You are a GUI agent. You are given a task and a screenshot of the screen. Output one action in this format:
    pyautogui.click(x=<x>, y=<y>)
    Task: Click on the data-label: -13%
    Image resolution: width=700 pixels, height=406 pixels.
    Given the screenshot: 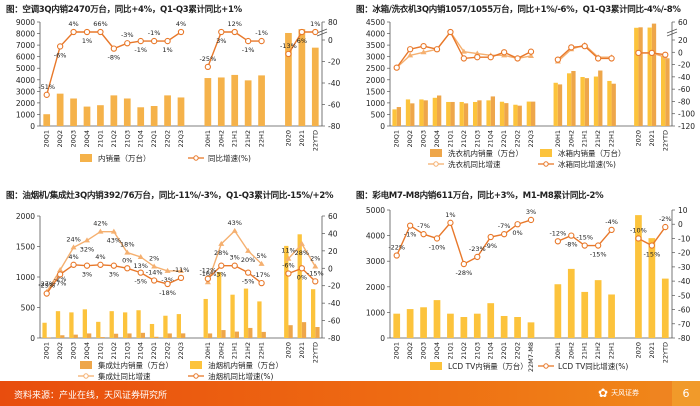 What is the action you would take?
    pyautogui.click(x=288, y=46)
    